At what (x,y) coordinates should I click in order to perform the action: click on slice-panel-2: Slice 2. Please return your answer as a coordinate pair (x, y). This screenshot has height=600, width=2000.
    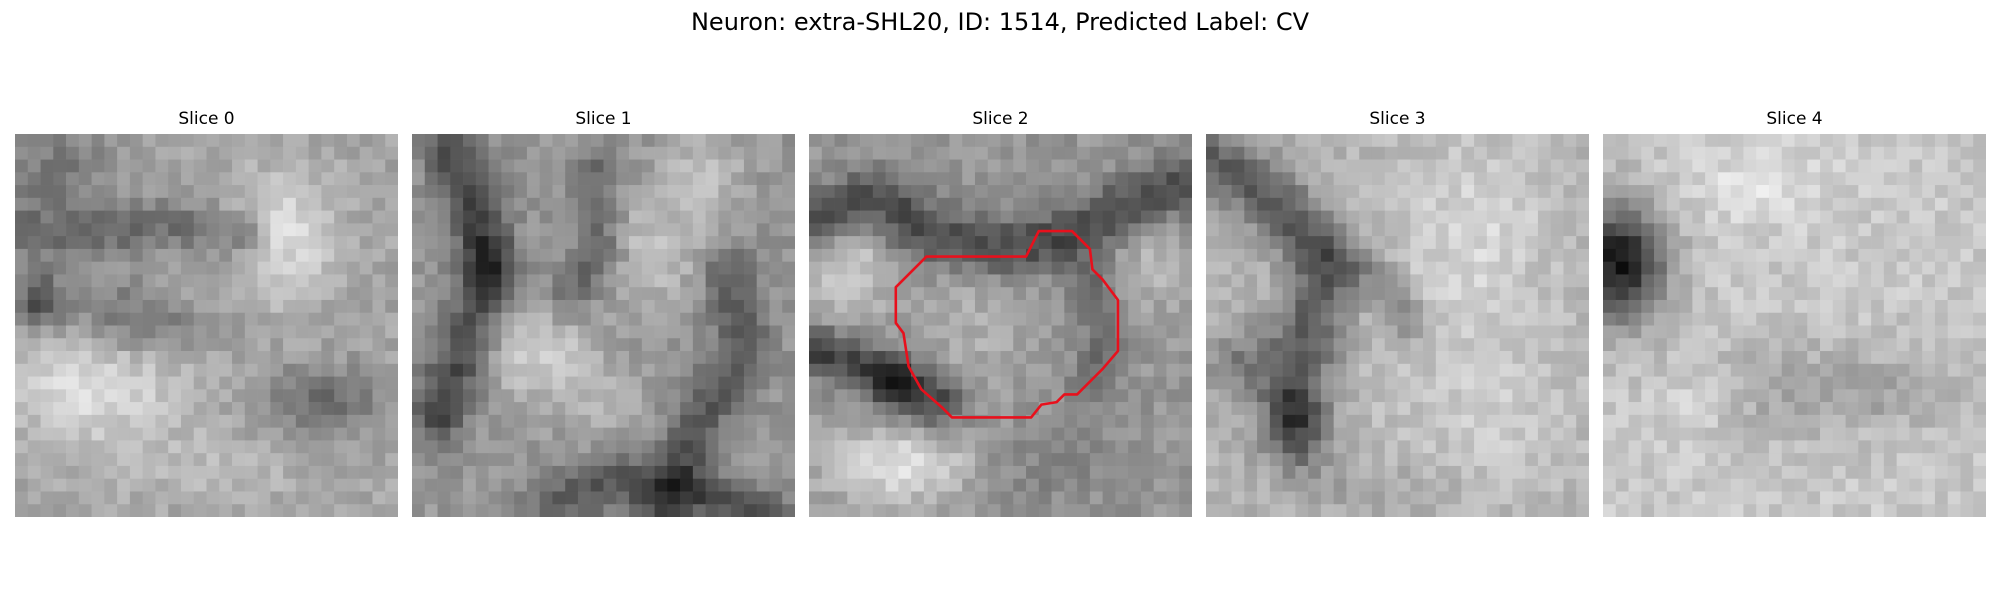
    Looking at the image, I should click on (1000, 314).